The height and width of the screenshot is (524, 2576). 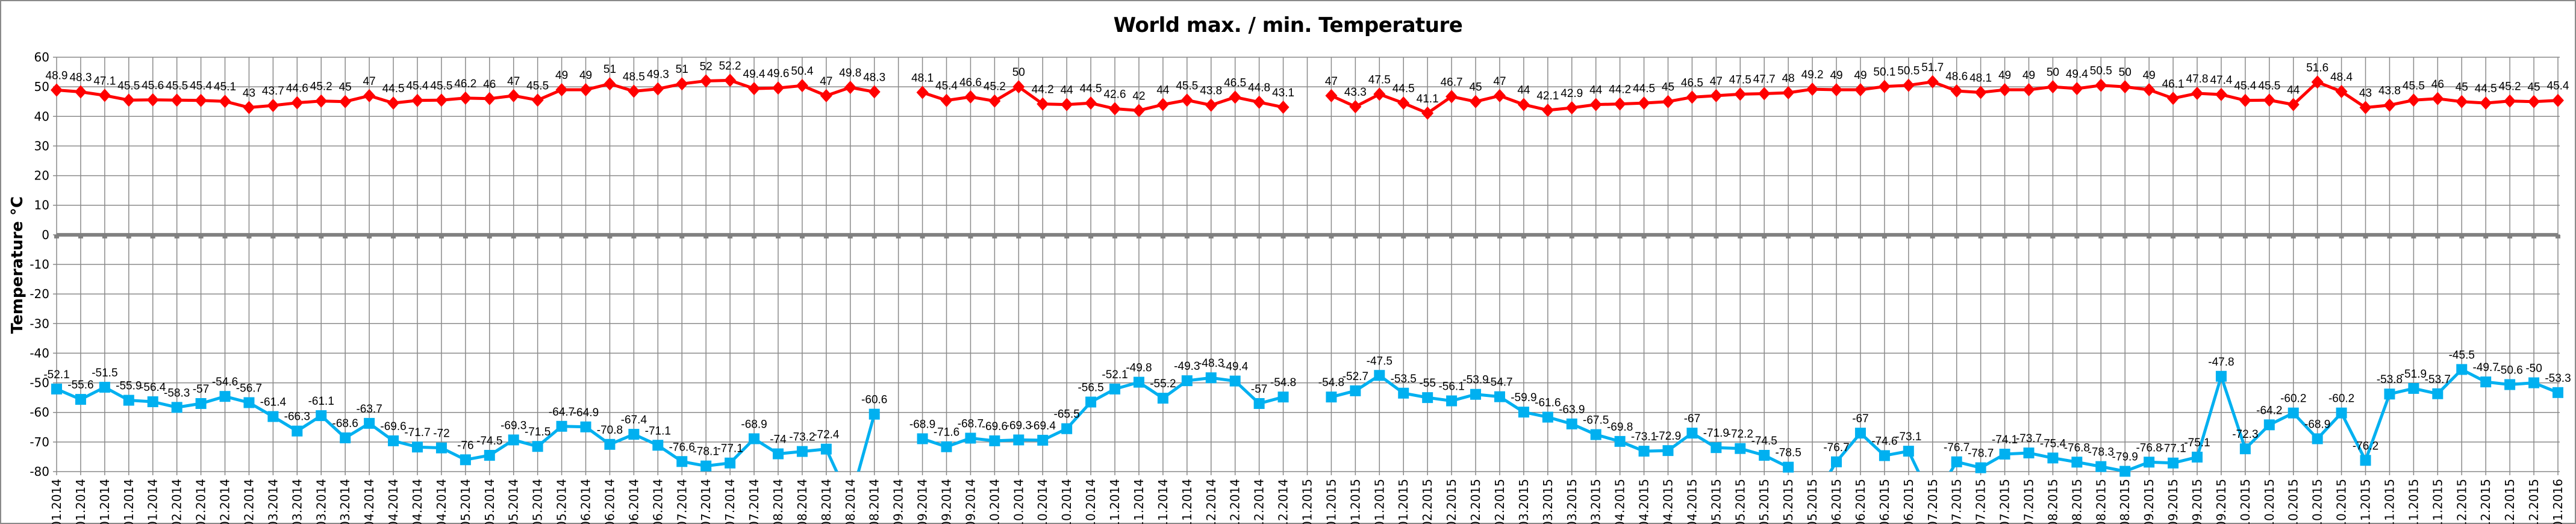 What do you see at coordinates (129, 501) in the screenshot?
I see `x-tick-label: 24.01.2014` at bounding box center [129, 501].